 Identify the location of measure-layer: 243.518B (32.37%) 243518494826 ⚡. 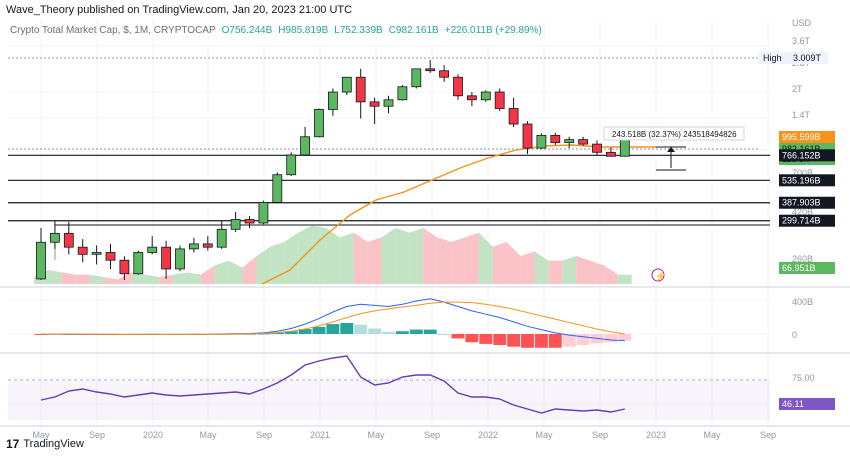
(674, 204).